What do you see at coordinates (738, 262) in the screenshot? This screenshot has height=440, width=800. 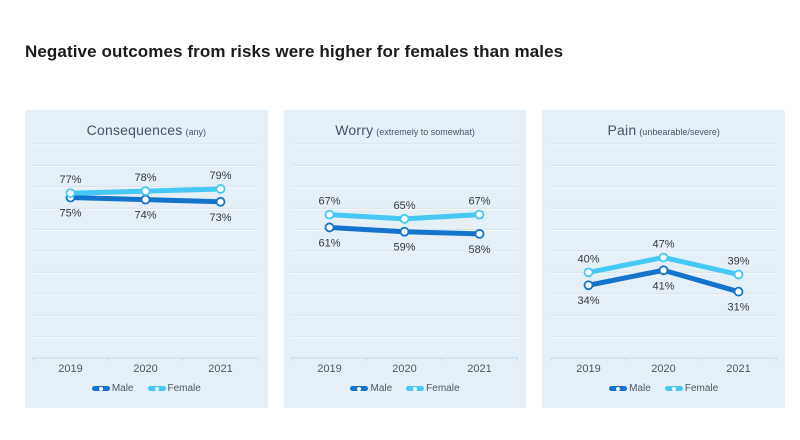 I see `svg-text: 39%` at bounding box center [738, 262].